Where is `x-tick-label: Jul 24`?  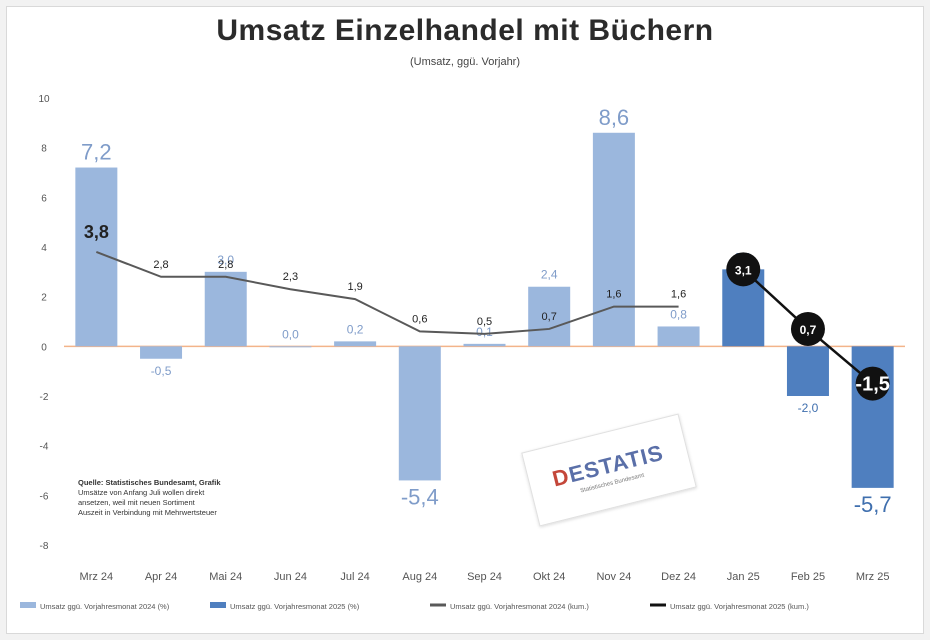 x-tick-label: Jul 24 is located at coordinates (354, 577).